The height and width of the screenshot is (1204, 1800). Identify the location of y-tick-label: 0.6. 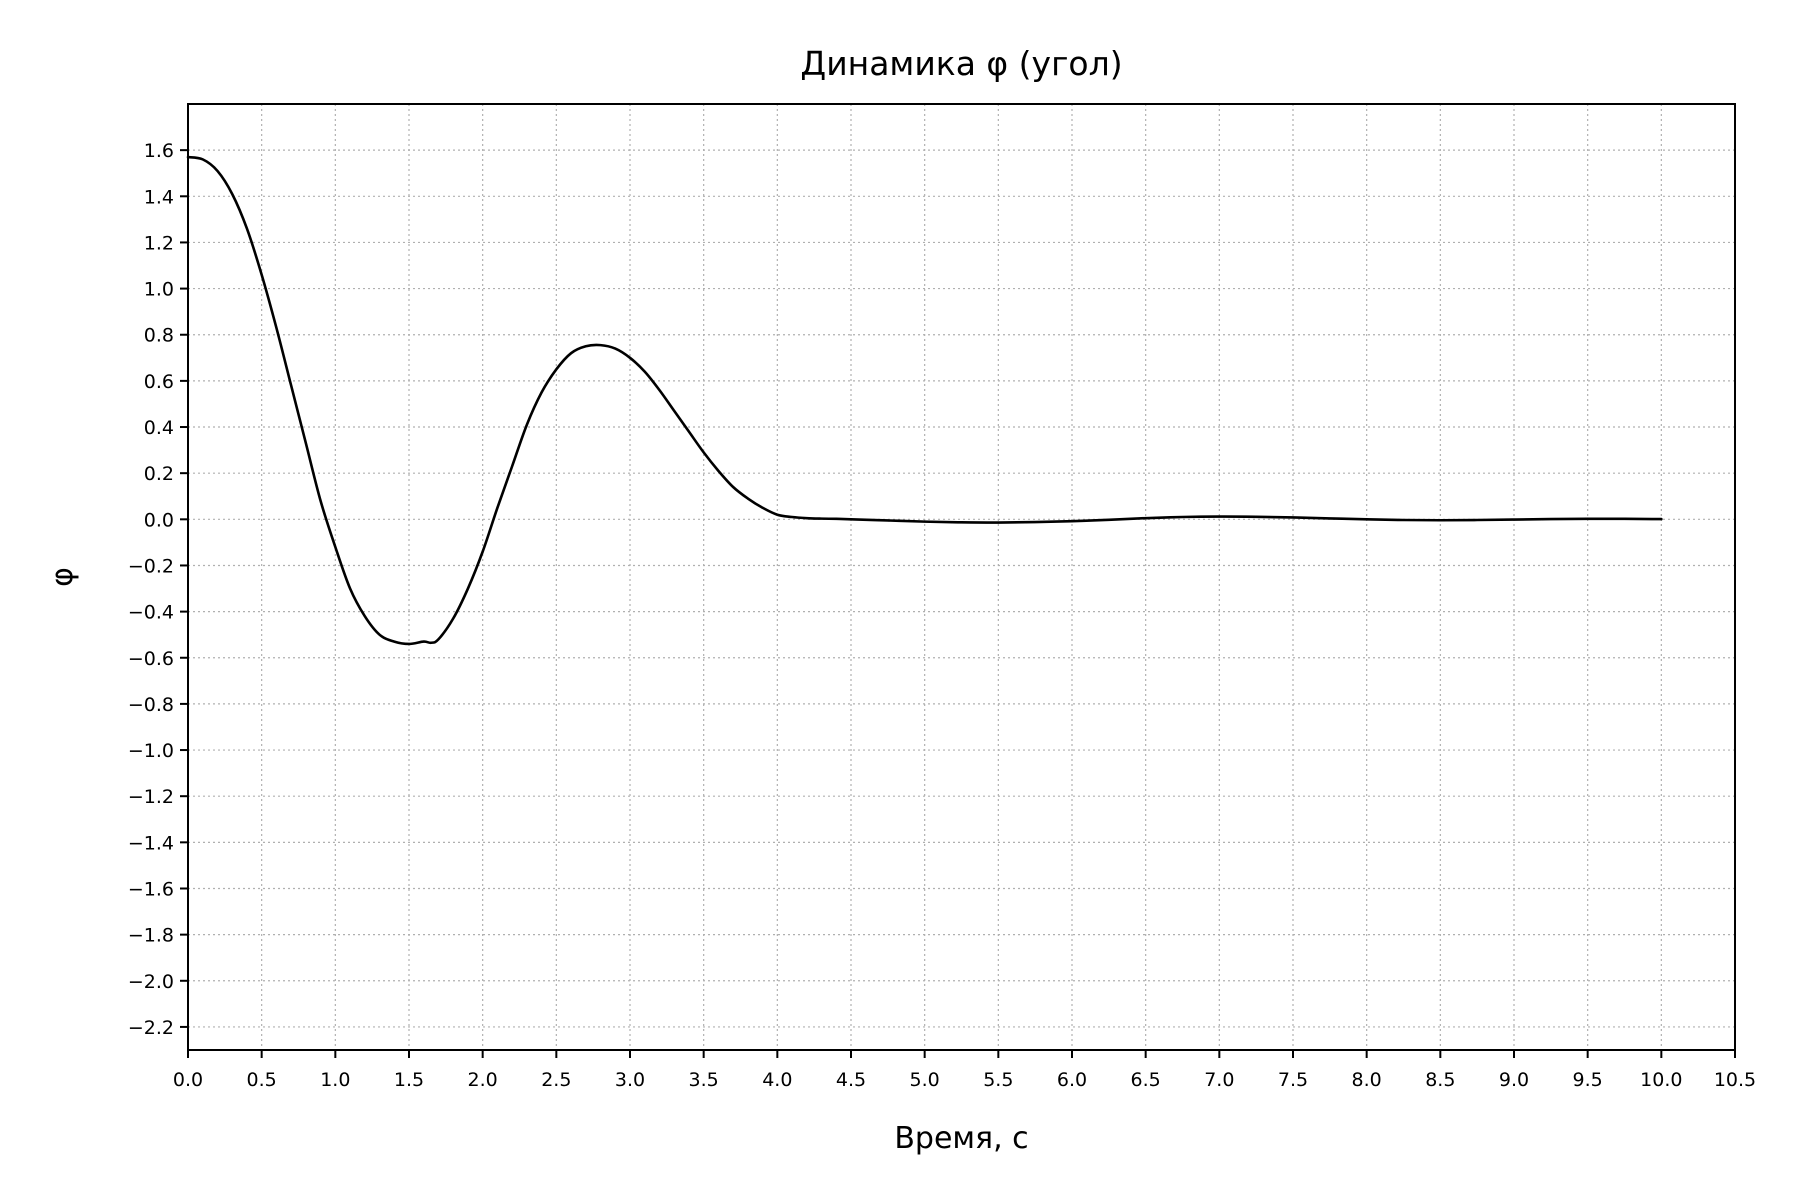
(159, 382).